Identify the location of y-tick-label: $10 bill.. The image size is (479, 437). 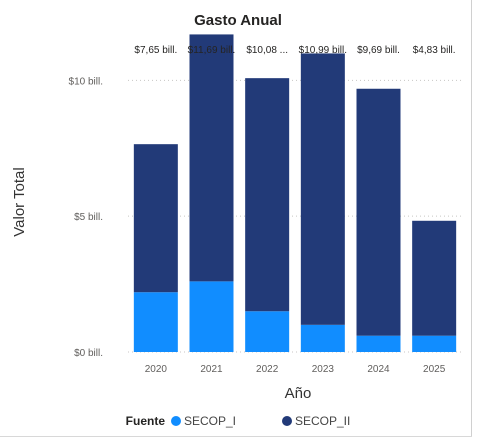
(86, 81).